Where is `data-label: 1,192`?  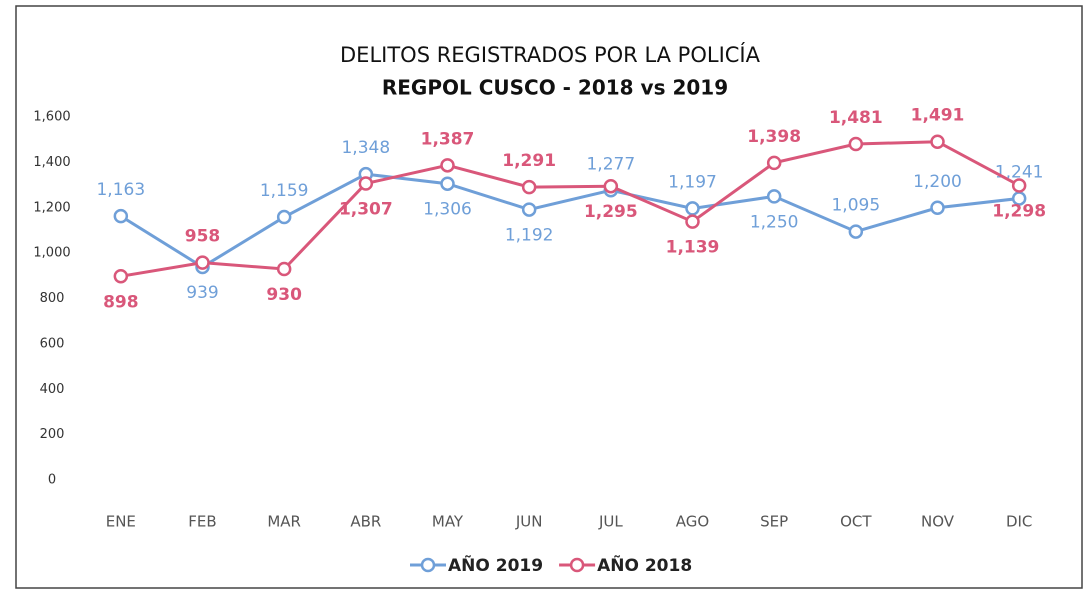
data-label: 1,192 is located at coordinates (529, 236).